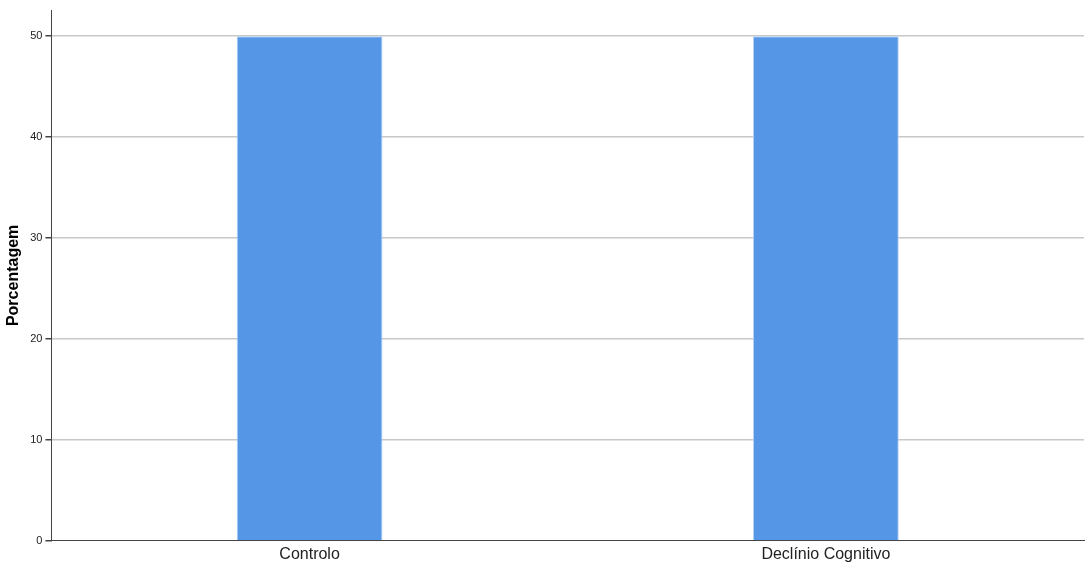 The width and height of the screenshot is (1086, 568). Describe the element at coordinates (309, 553) in the screenshot. I see `x-tick-label: Controlo` at that location.